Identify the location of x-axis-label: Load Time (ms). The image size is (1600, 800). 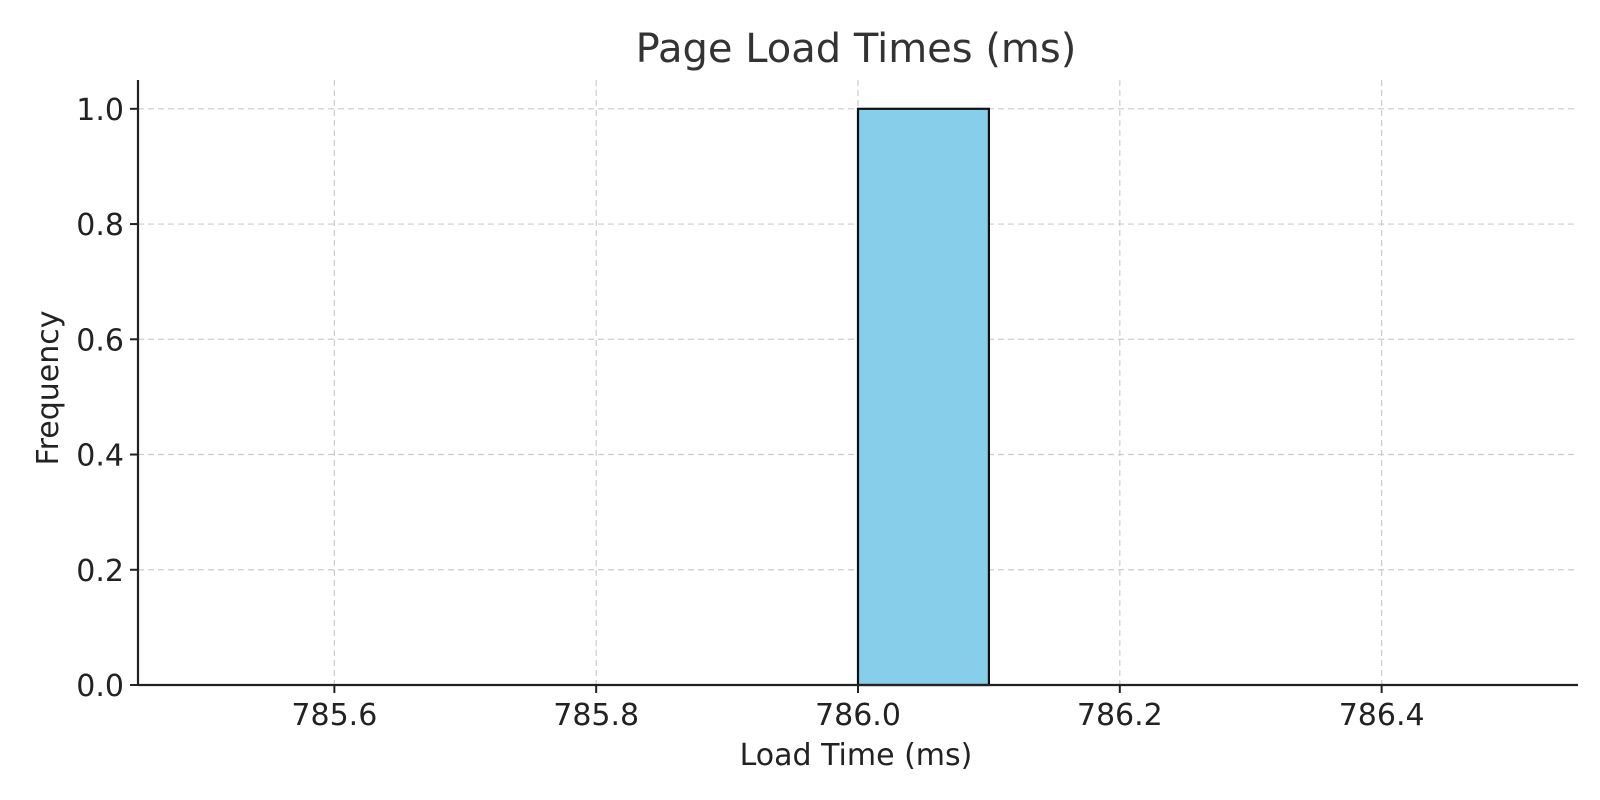
(856, 755).